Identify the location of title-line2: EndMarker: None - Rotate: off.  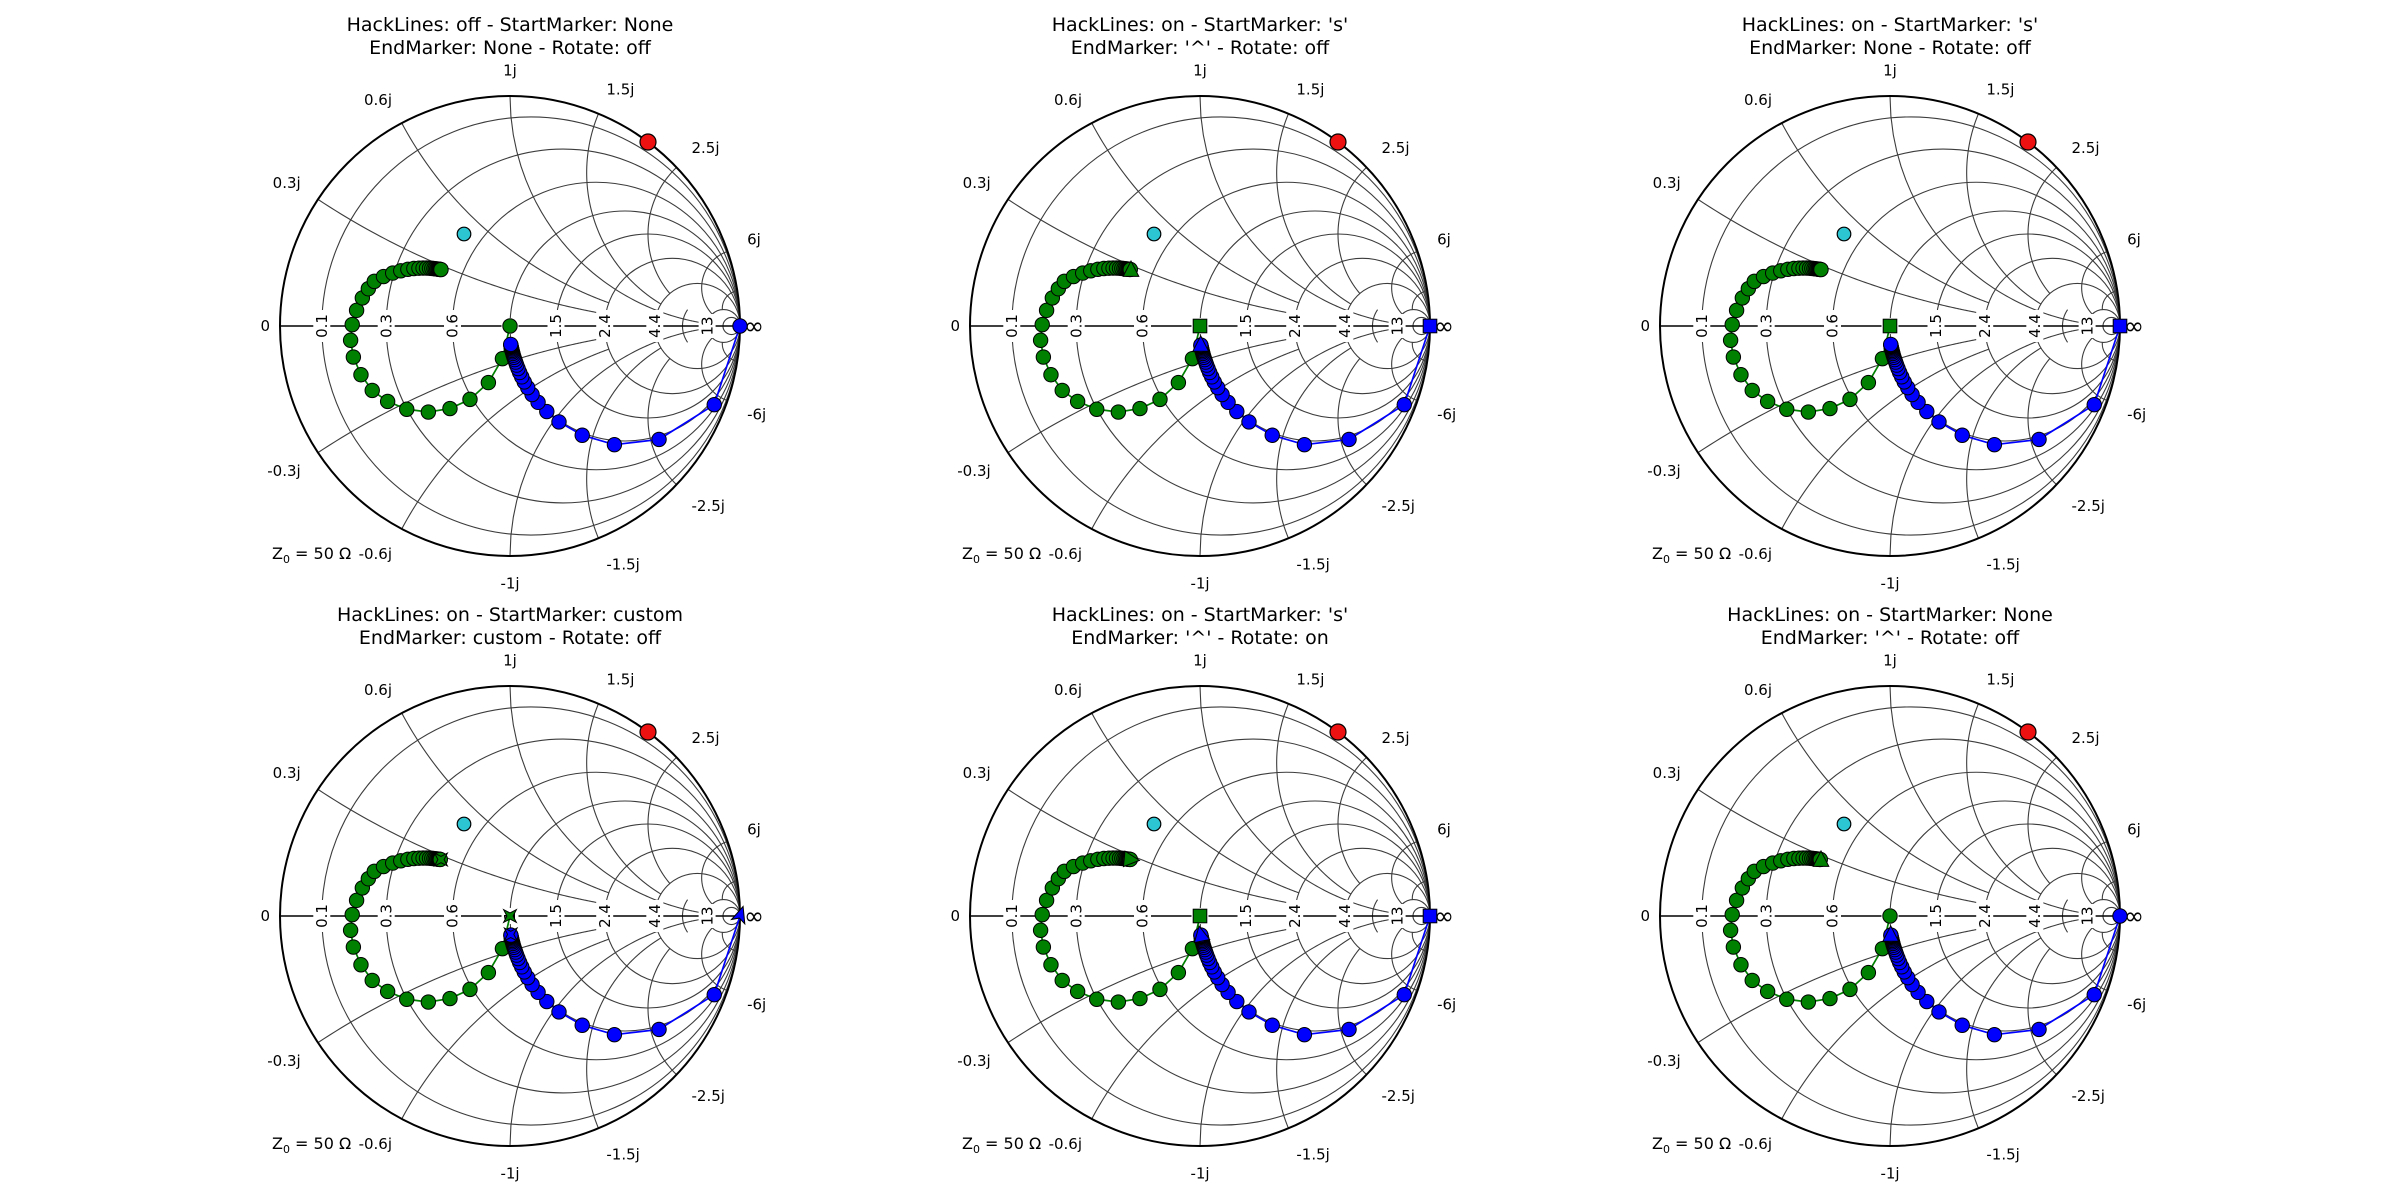
(510, 48).